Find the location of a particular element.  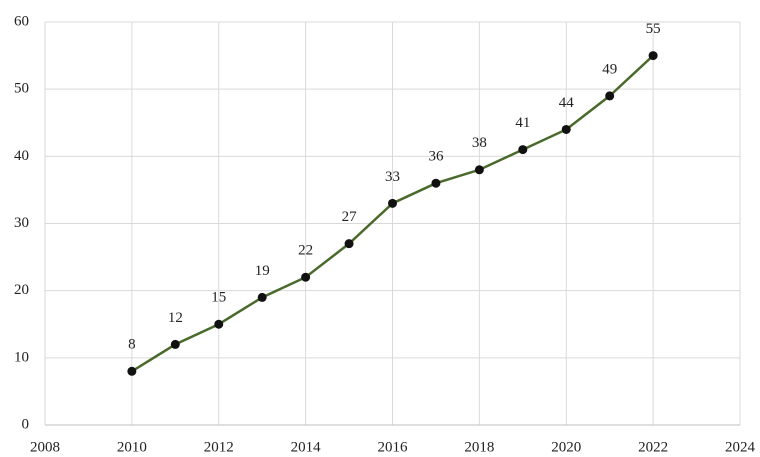

x-tick-label: 2014 is located at coordinates (306, 447).